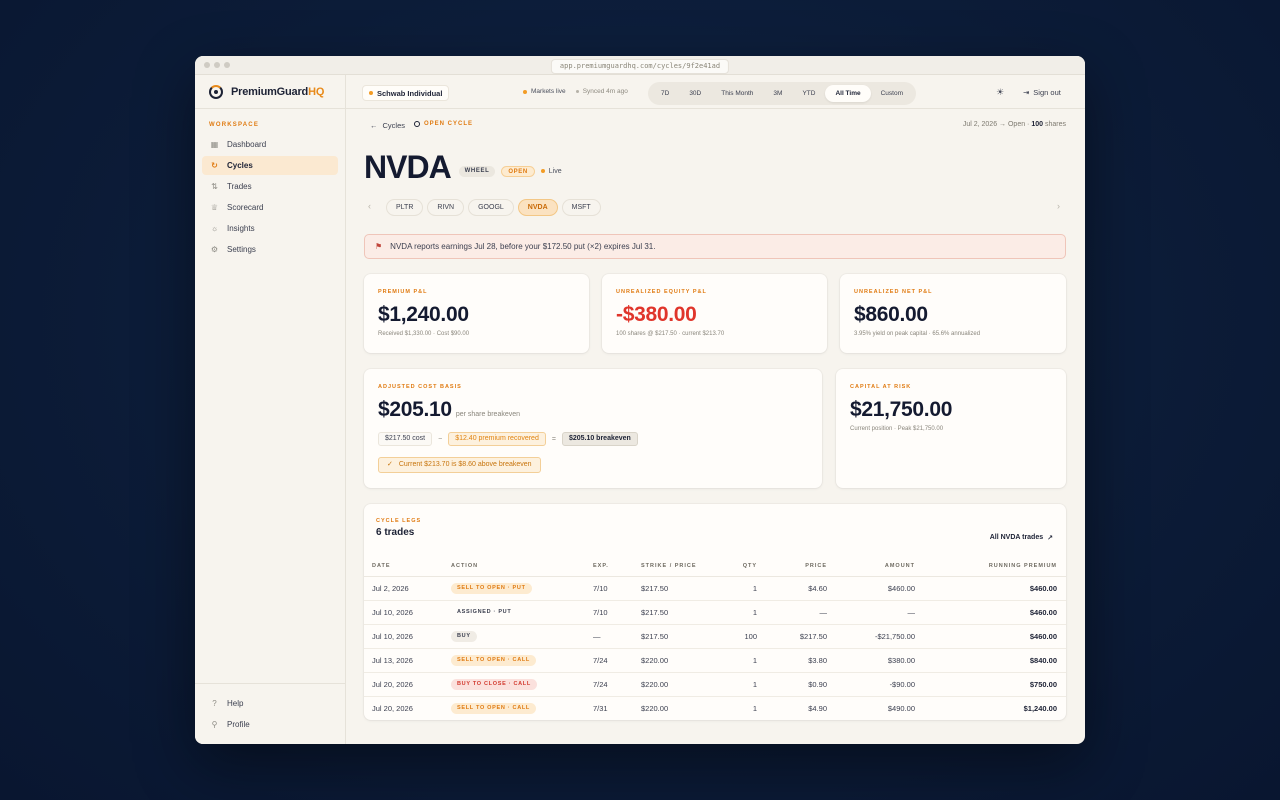 The height and width of the screenshot is (800, 1280). What do you see at coordinates (537, 207) in the screenshot?
I see `tab-nvda: NVDA` at bounding box center [537, 207].